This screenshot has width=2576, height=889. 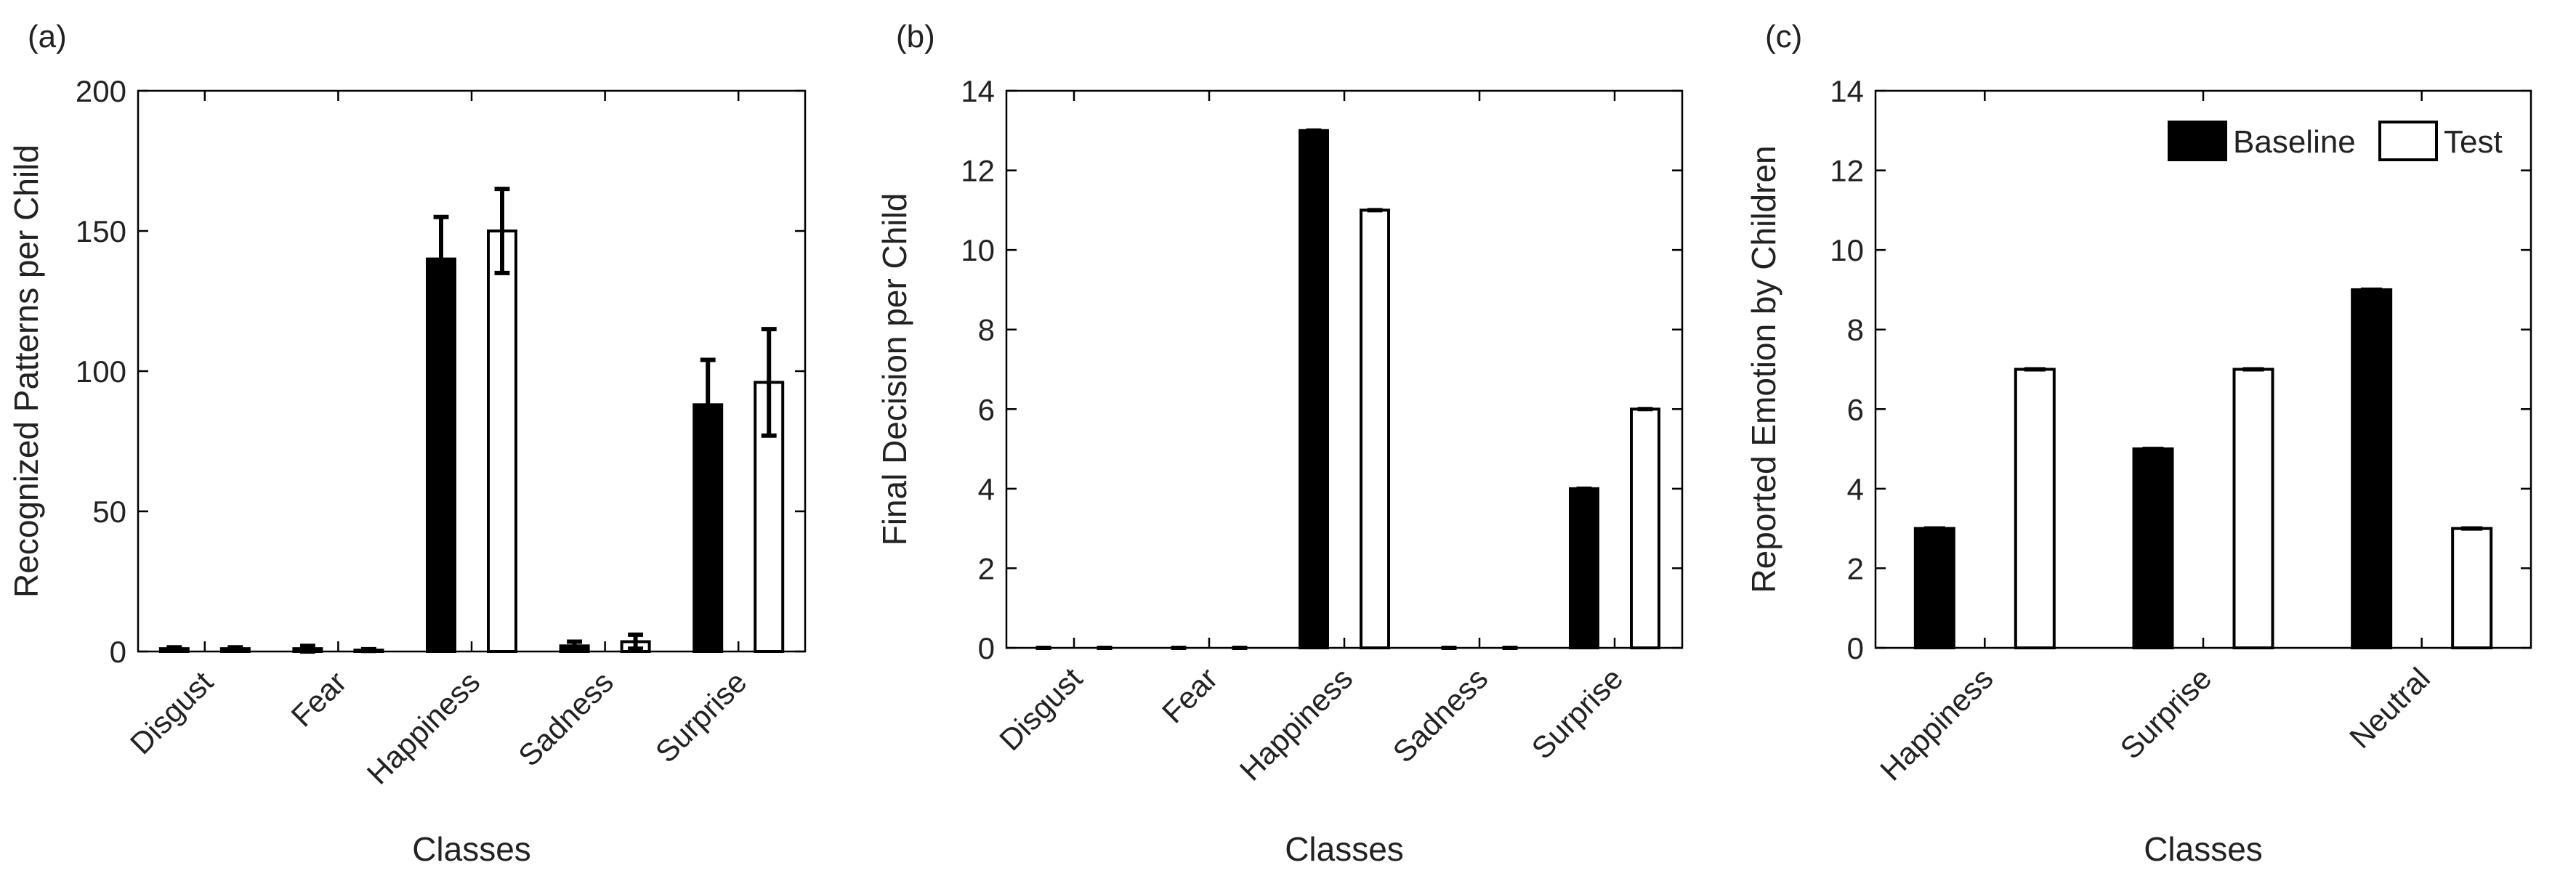 What do you see at coordinates (2474, 142) in the screenshot?
I see `legend-label-test: Test` at bounding box center [2474, 142].